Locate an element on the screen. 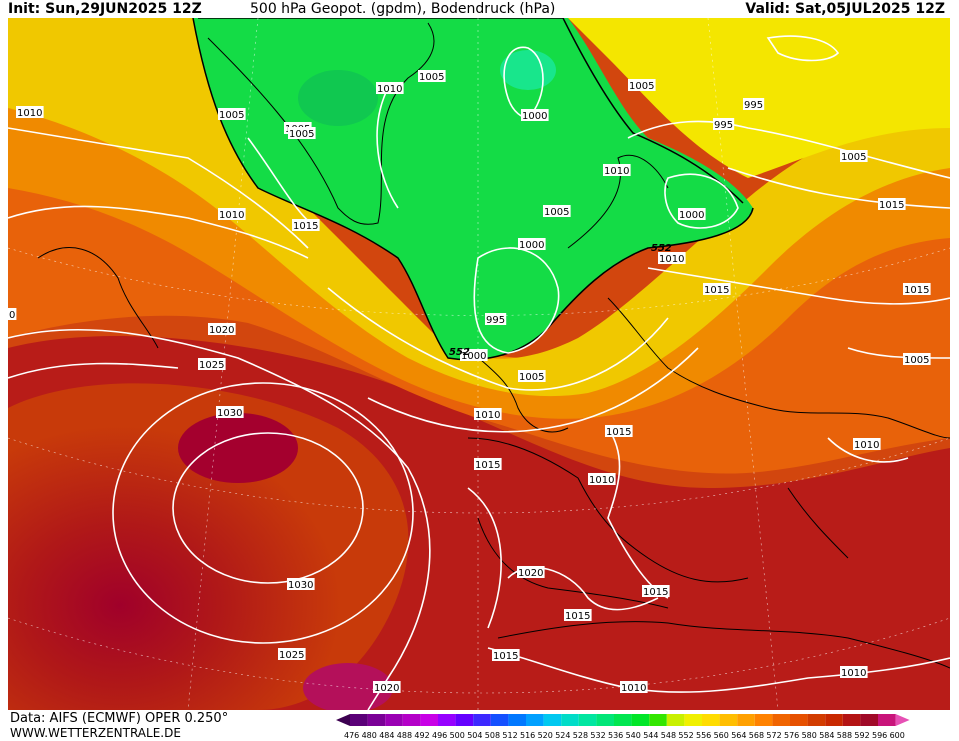 This screenshot has height=741, width=959. isobar-label: 0 is located at coordinates (12, 314).